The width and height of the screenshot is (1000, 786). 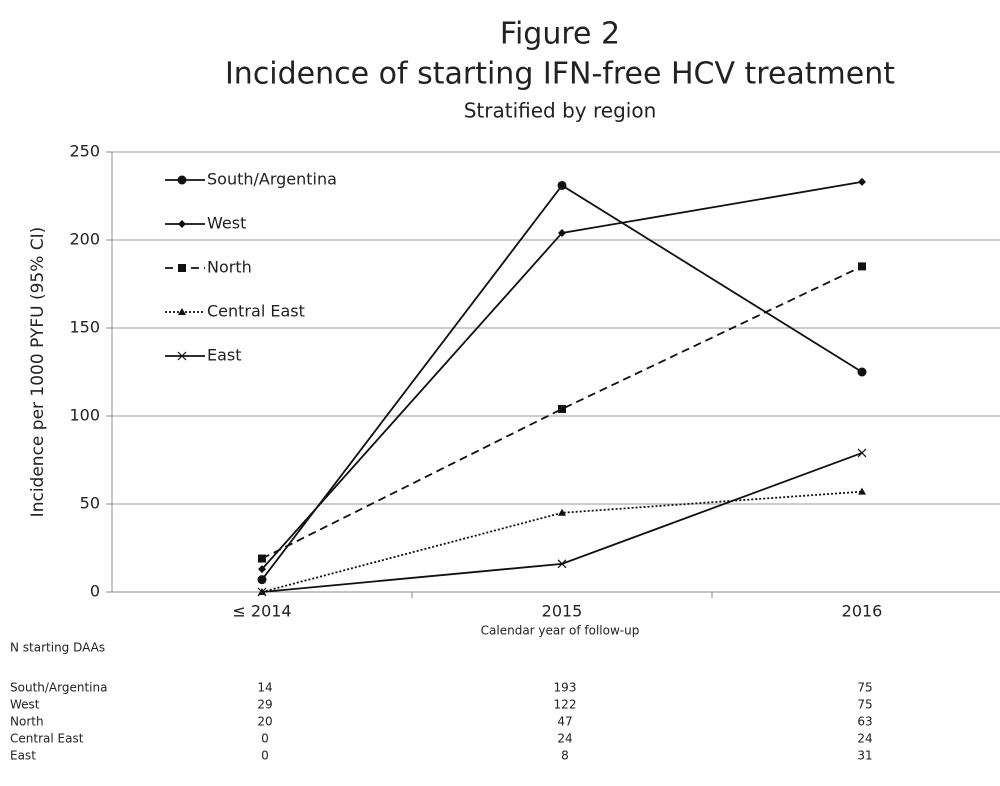 I want to click on x-tick-label: 2015, so click(x=562, y=611).